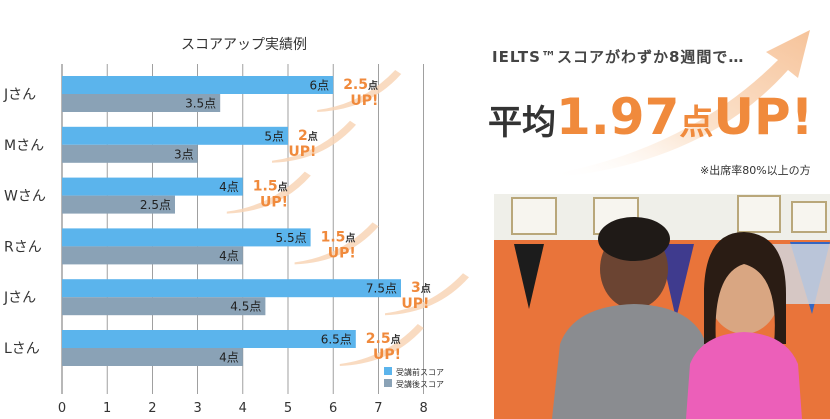 This screenshot has width=830, height=419. Describe the element at coordinates (755, 170) in the screenshot. I see `attendance-note: ※出席率80%以上の方` at that location.